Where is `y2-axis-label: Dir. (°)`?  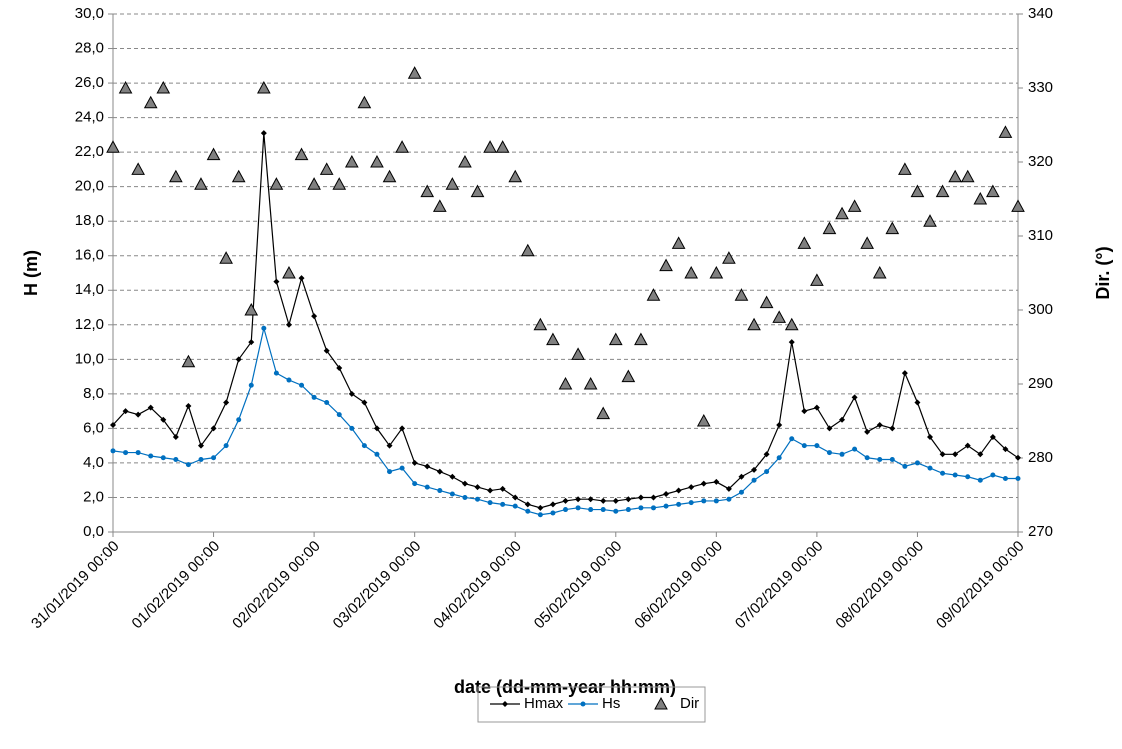 y2-axis-label: Dir. (°) is located at coordinates (1103, 272).